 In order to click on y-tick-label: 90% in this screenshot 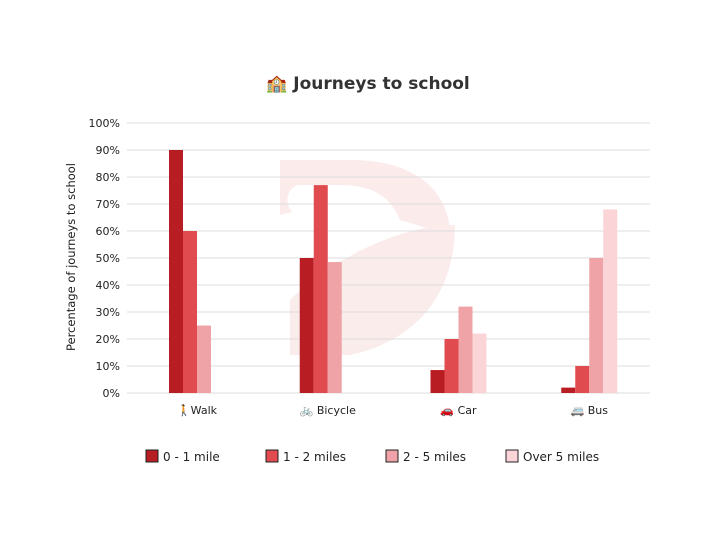, I will do `click(108, 150)`.